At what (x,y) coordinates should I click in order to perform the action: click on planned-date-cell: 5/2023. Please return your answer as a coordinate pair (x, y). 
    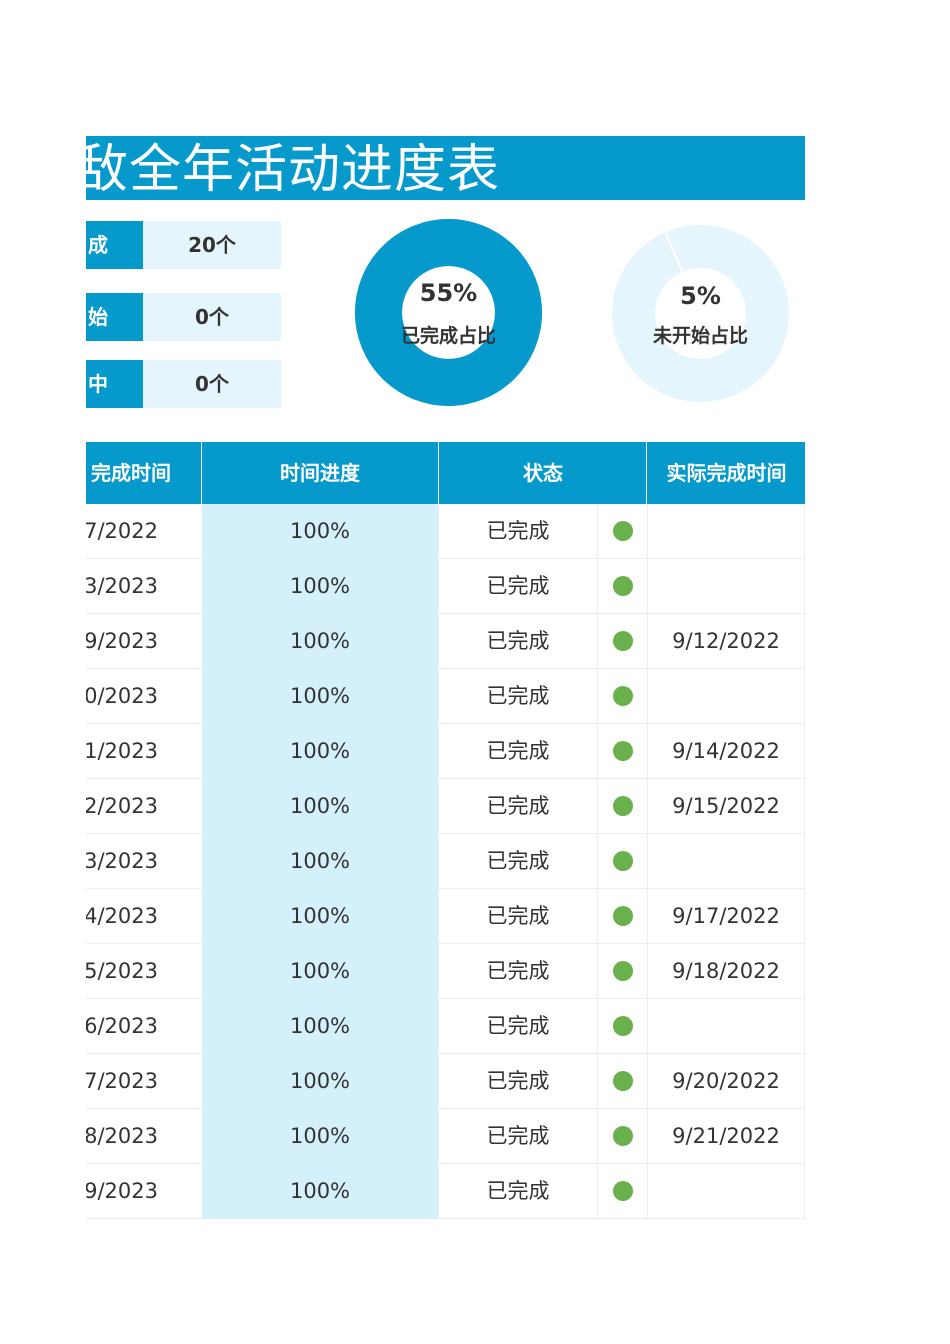
    Looking at the image, I should click on (122, 971).